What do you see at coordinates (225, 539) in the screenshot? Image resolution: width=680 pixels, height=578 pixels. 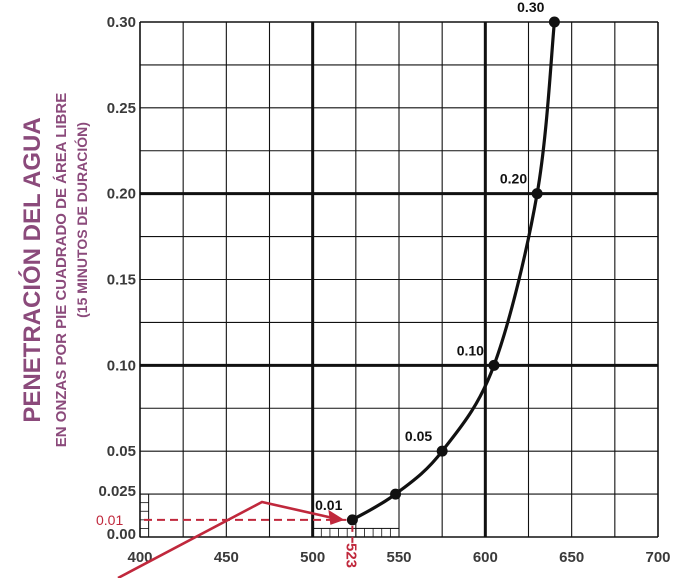 I see `annotation-arrow-line` at bounding box center [225, 539].